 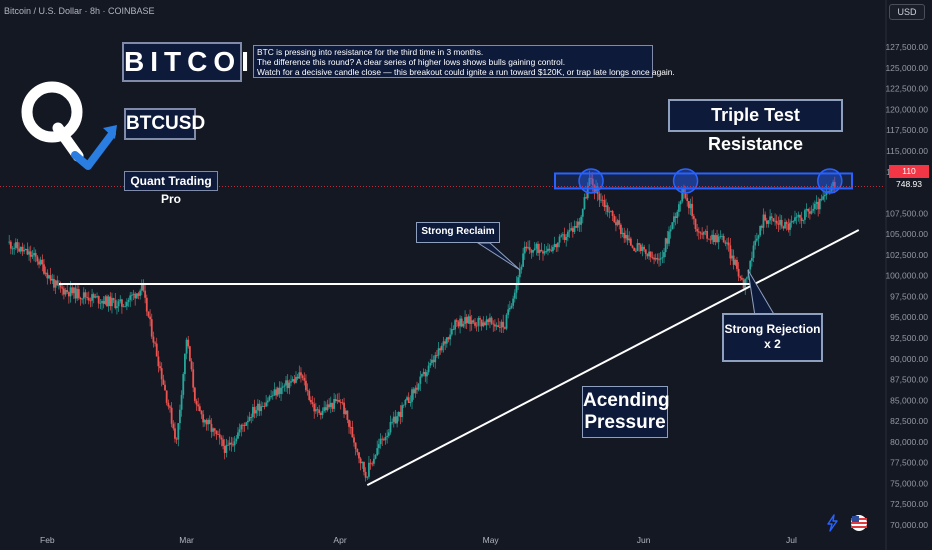 I want to click on x-tick-label: Jun, so click(x=644, y=540).